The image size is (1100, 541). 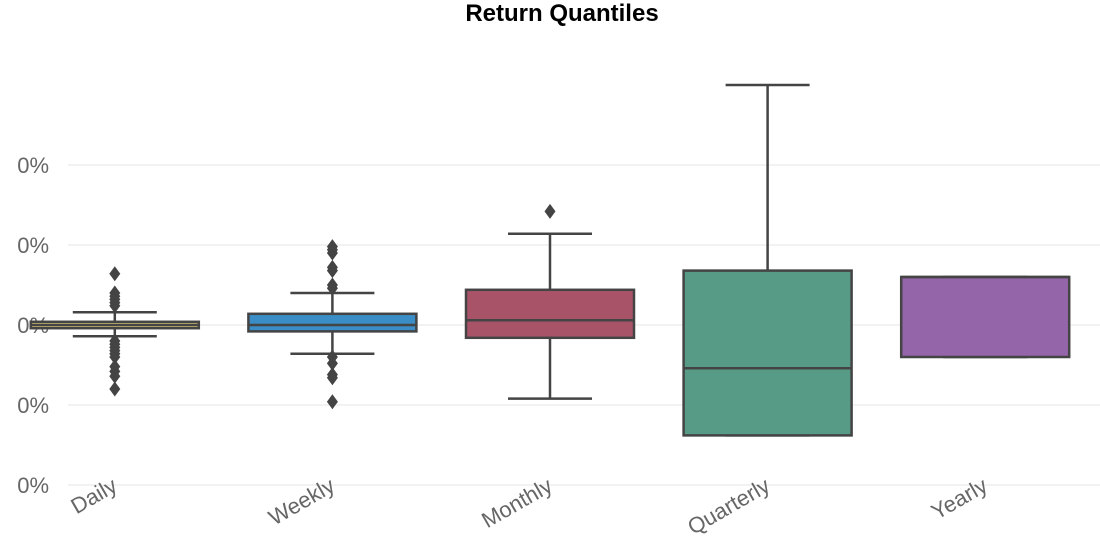 What do you see at coordinates (516, 503) in the screenshot?
I see `x-tick-label: Monthly` at bounding box center [516, 503].